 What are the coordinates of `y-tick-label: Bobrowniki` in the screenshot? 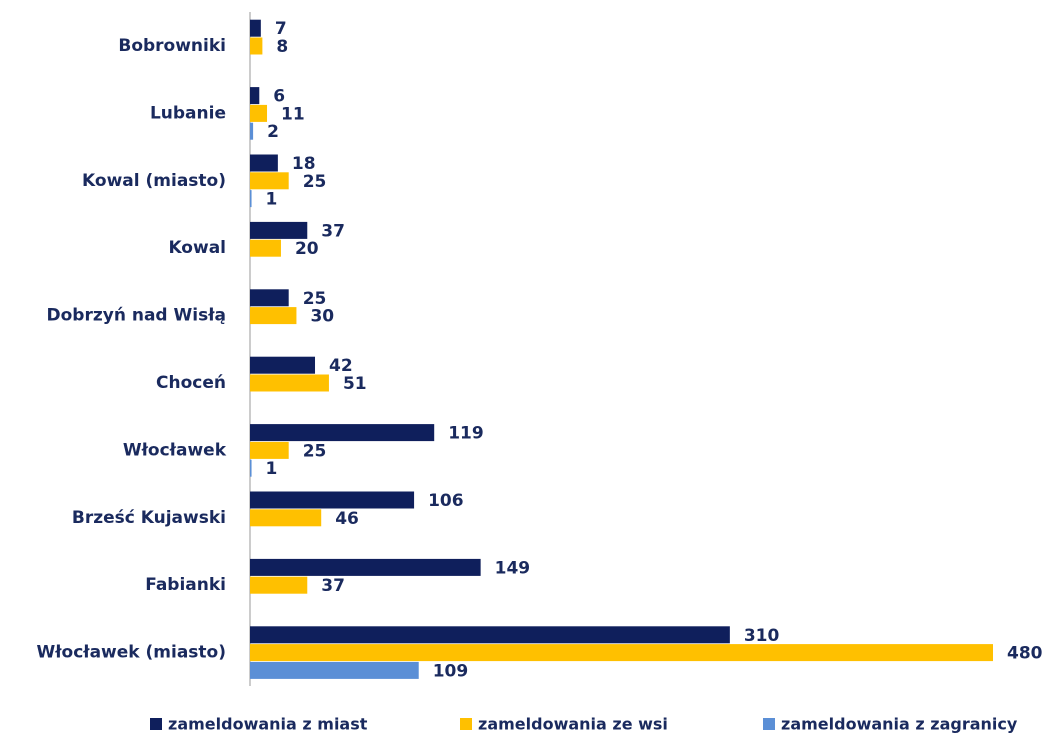 It's located at (172, 46).